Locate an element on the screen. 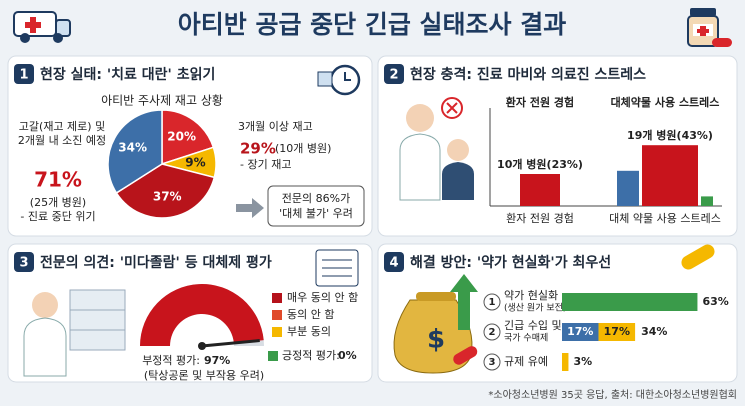 The image size is (745, 406). slice-label: 34% is located at coordinates (132, 147).